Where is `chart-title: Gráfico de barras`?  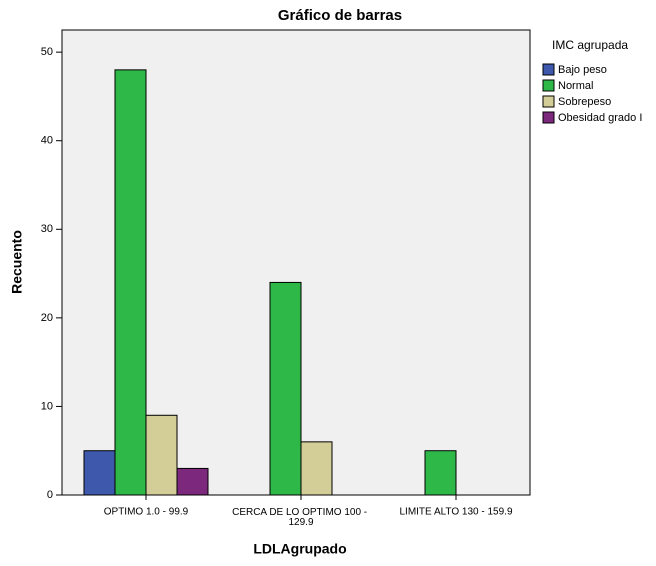
chart-title: Gráfico de barras is located at coordinates (340, 15).